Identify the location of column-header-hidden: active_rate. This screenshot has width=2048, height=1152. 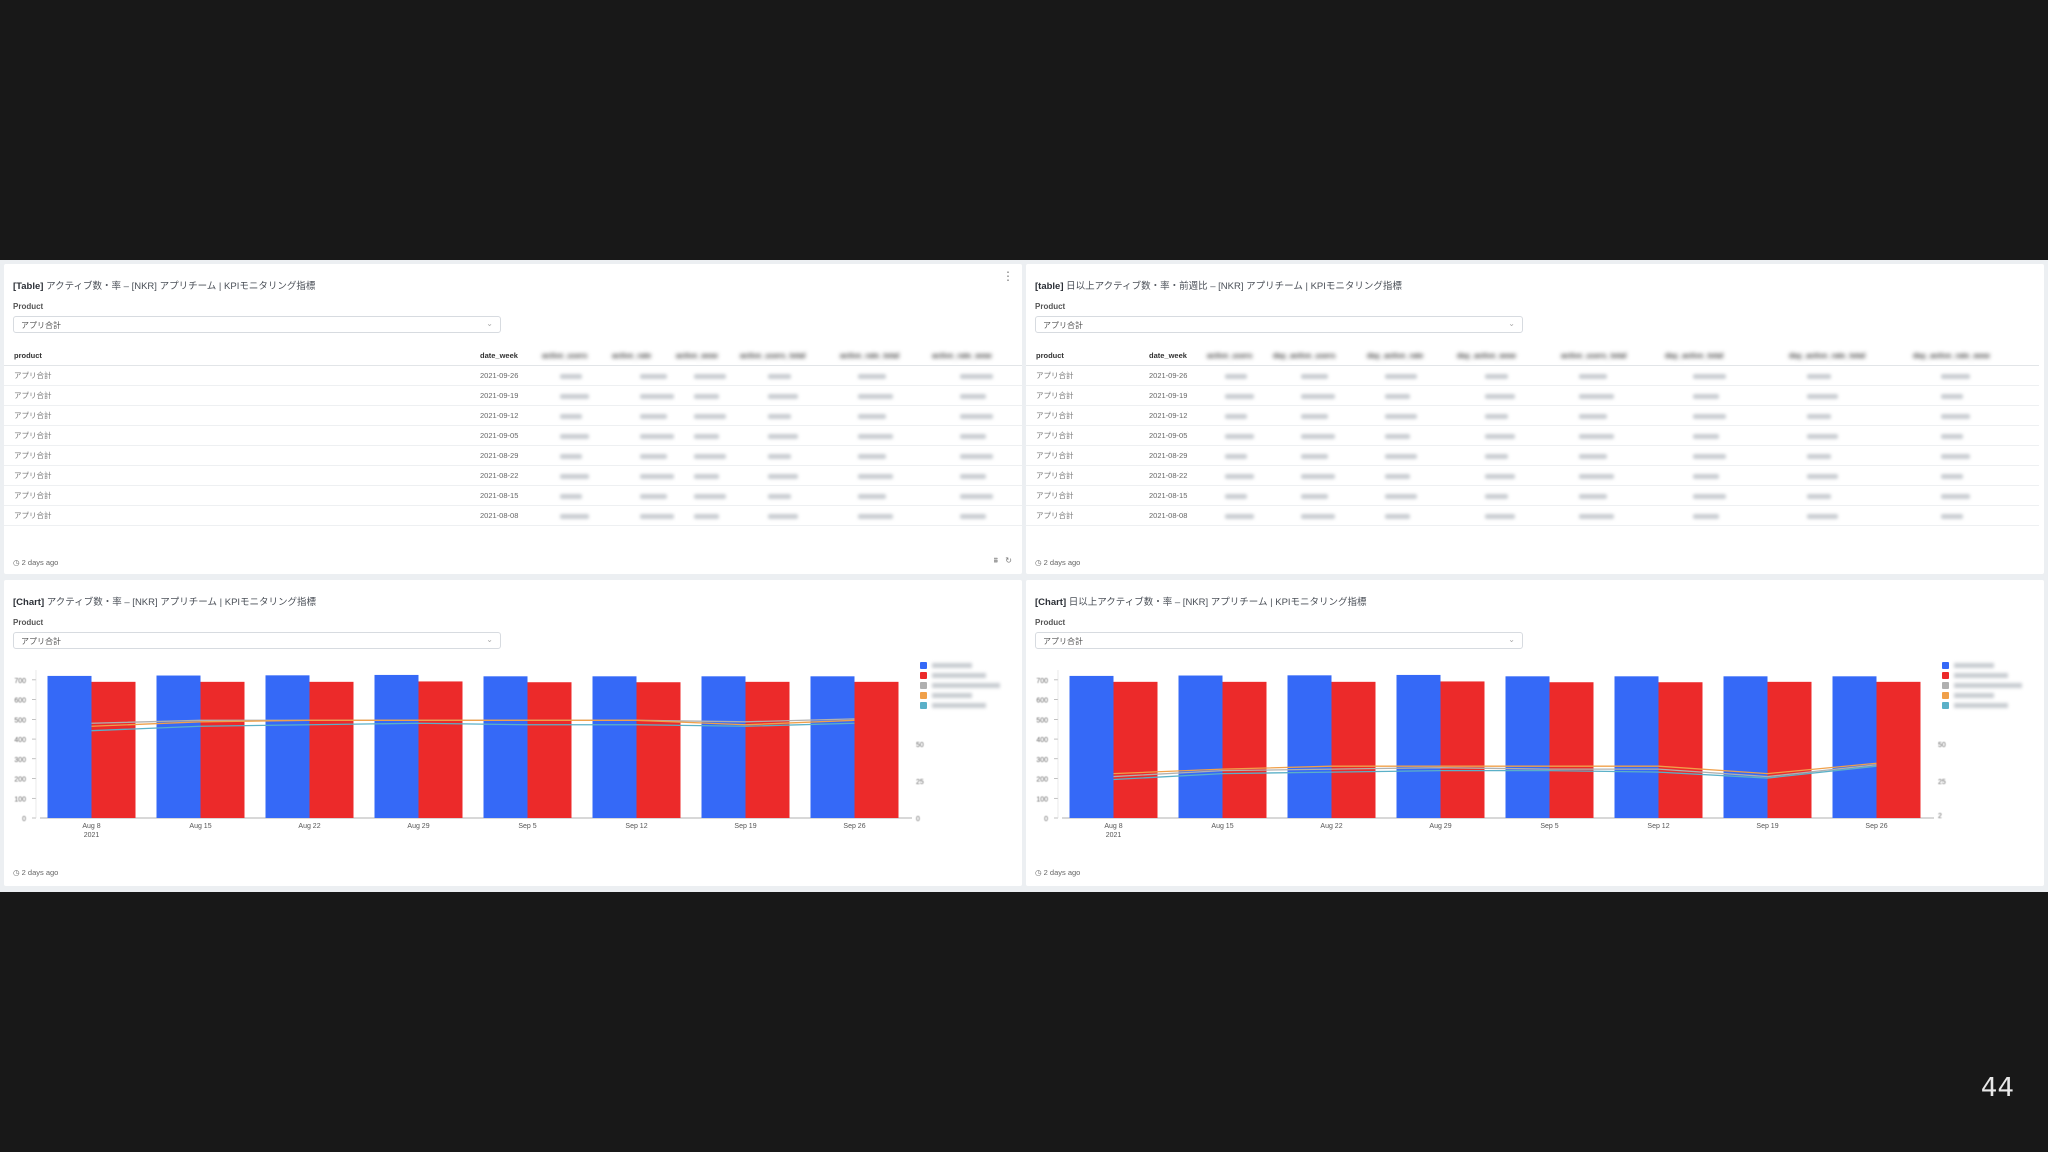
(644, 356).